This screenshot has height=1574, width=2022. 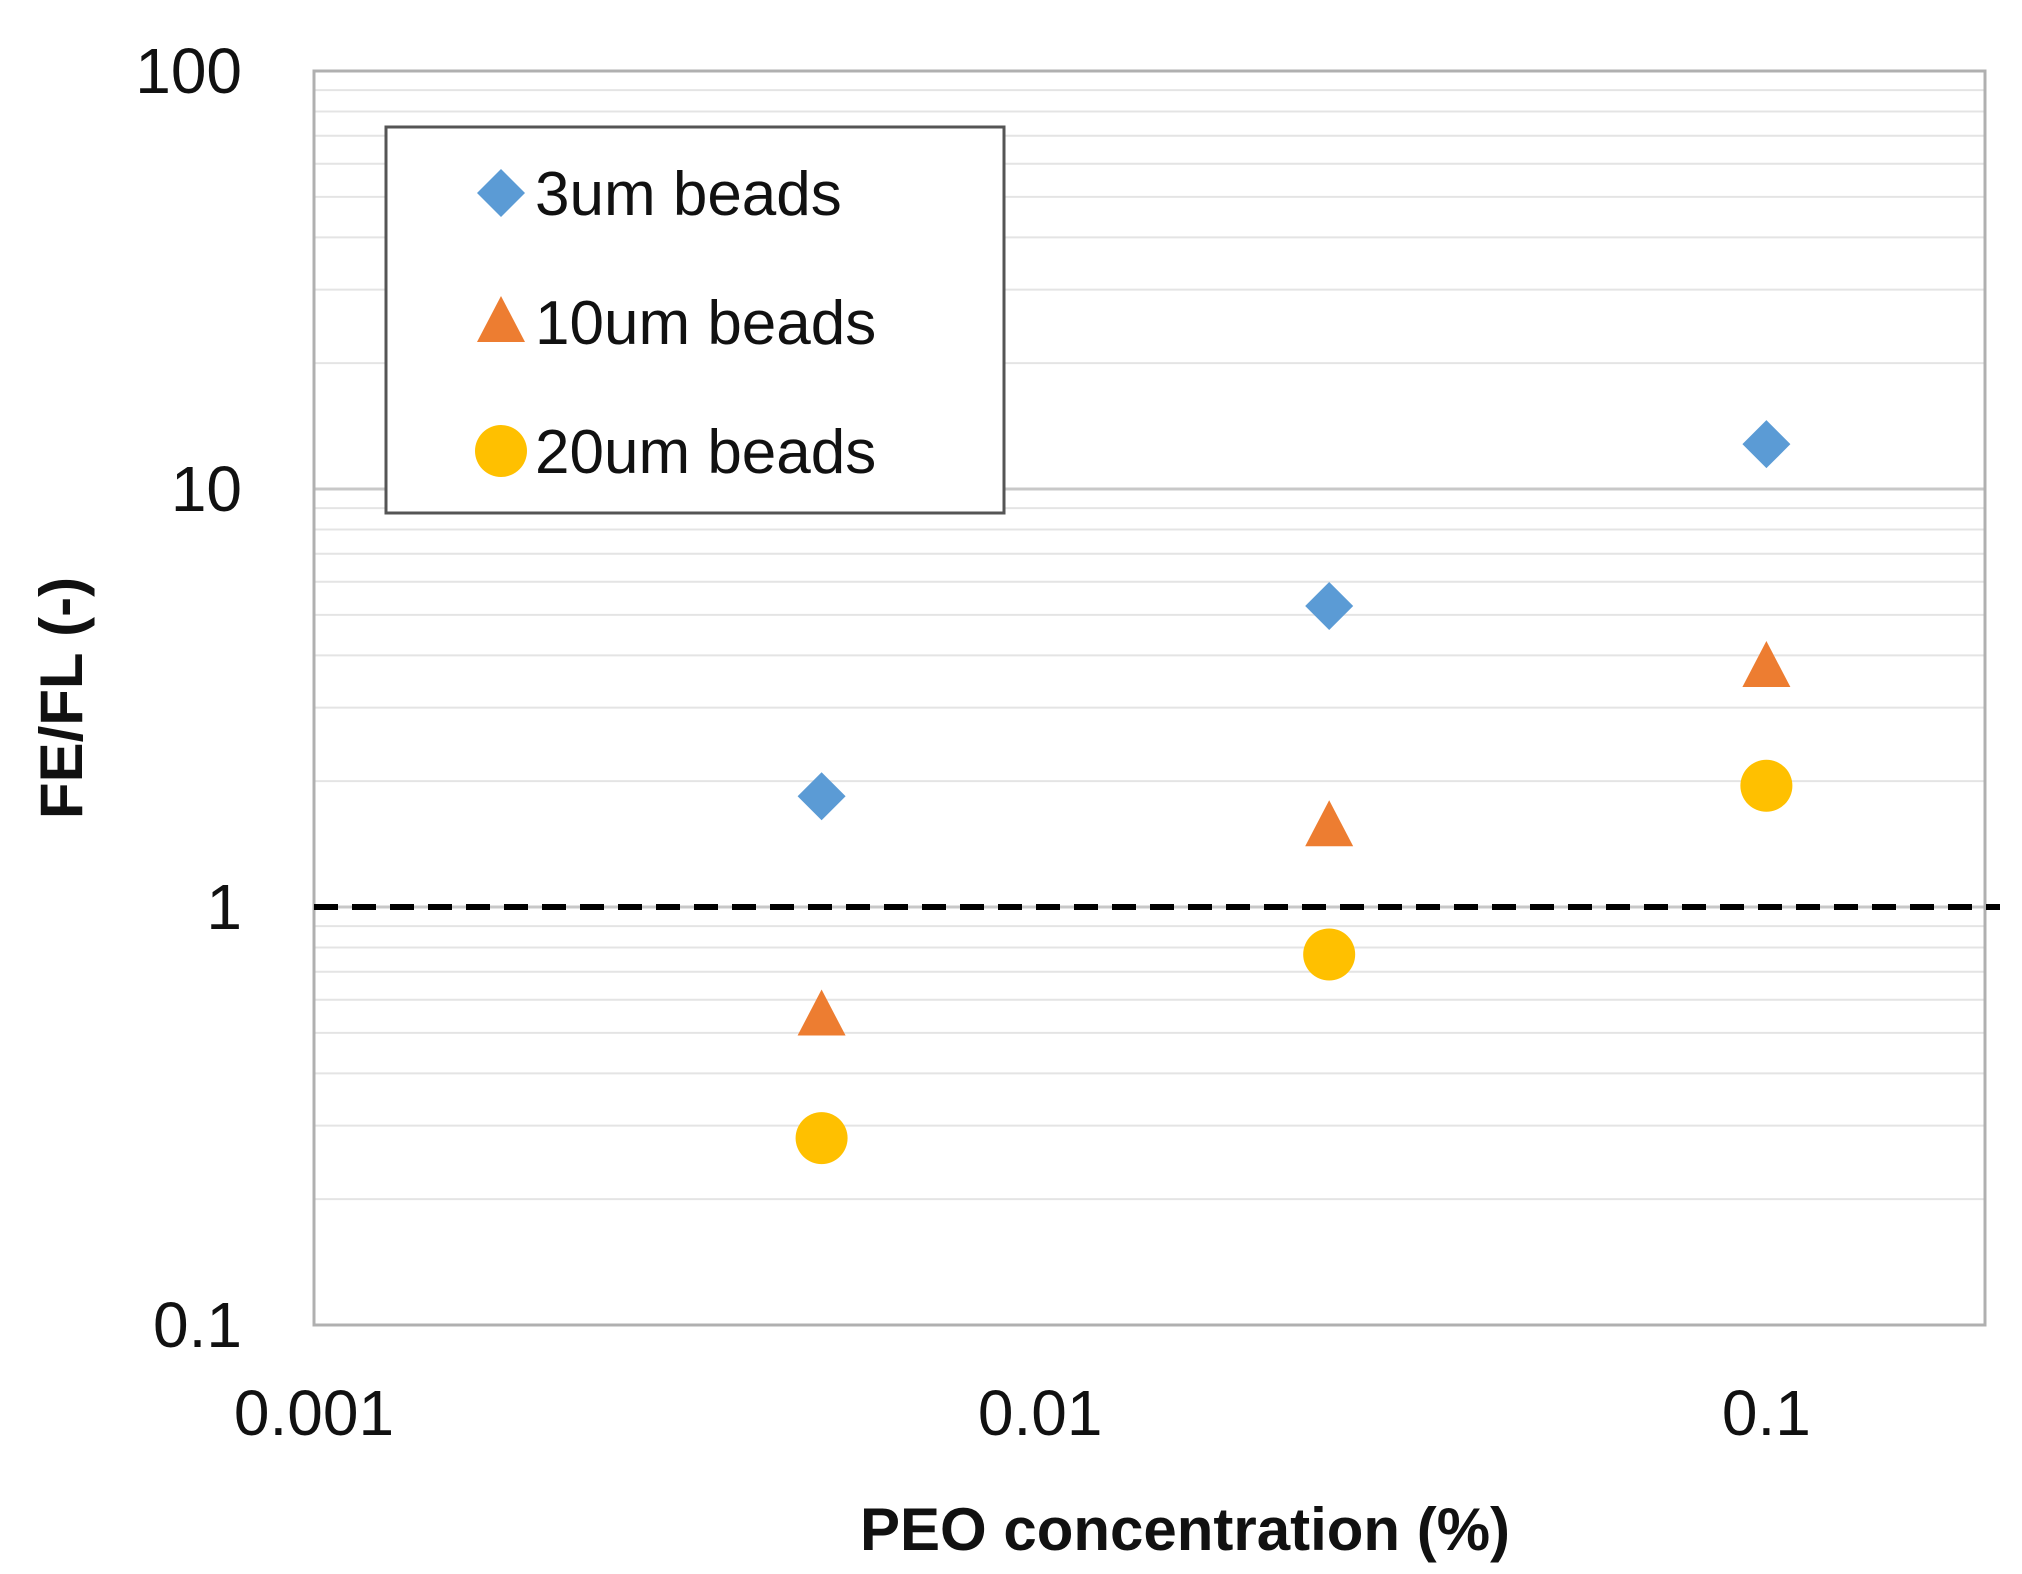 What do you see at coordinates (197, 1325) in the screenshot?
I see `y-tick-label: 0.1` at bounding box center [197, 1325].